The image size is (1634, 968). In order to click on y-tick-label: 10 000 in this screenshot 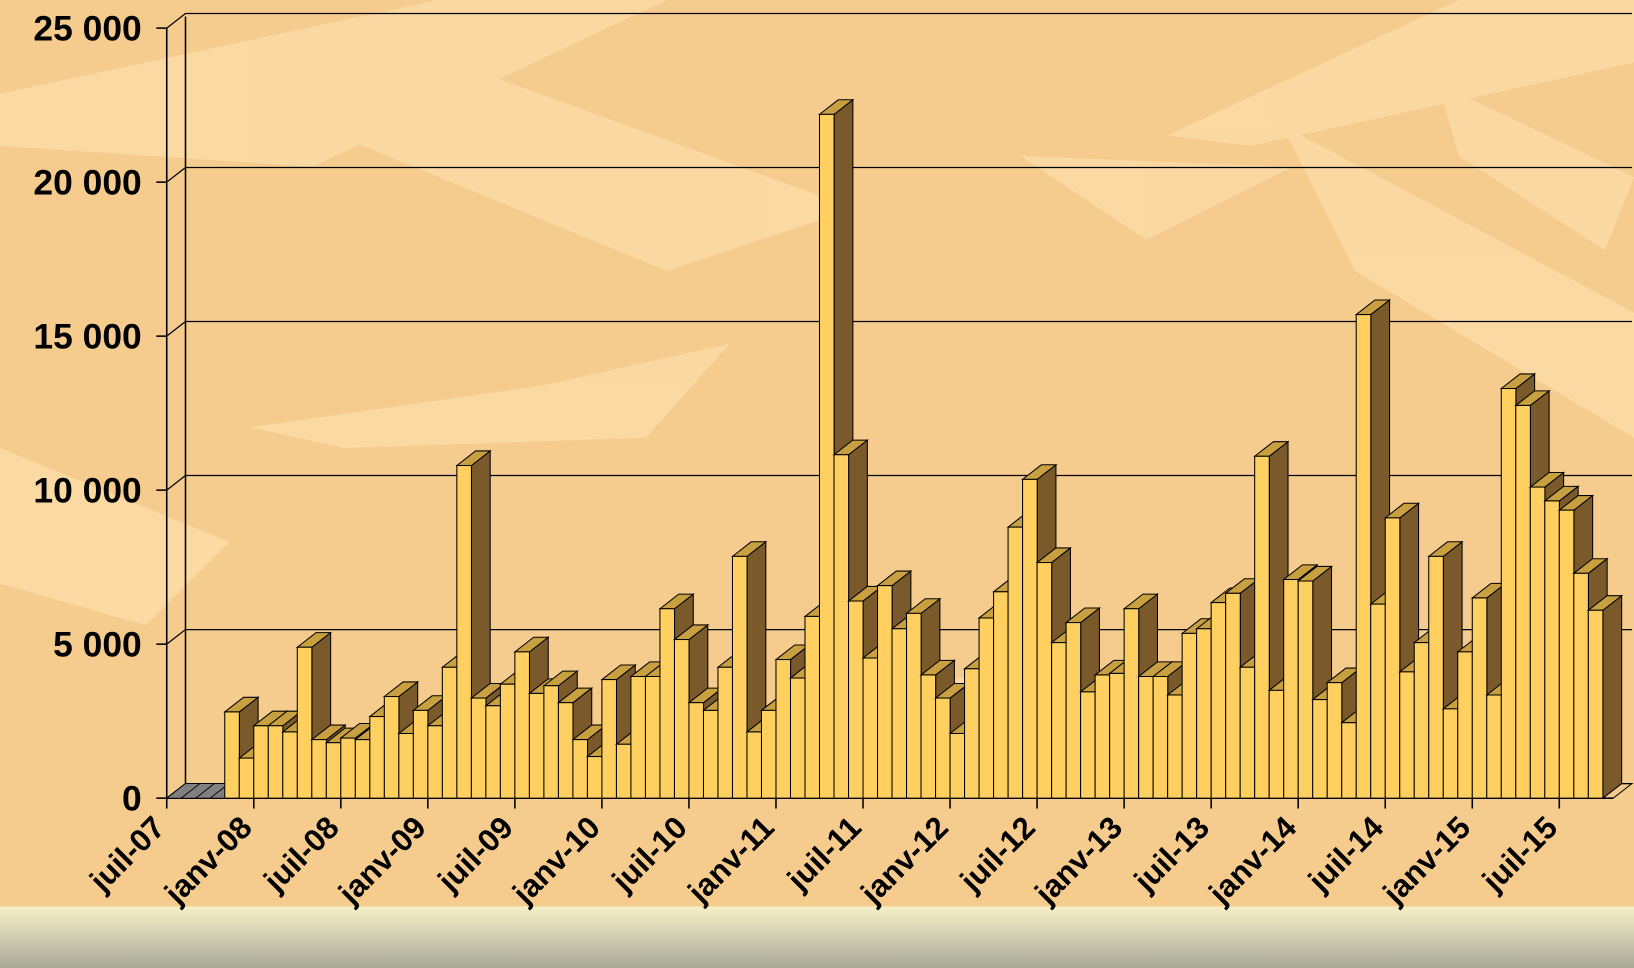, I will do `click(87, 491)`.